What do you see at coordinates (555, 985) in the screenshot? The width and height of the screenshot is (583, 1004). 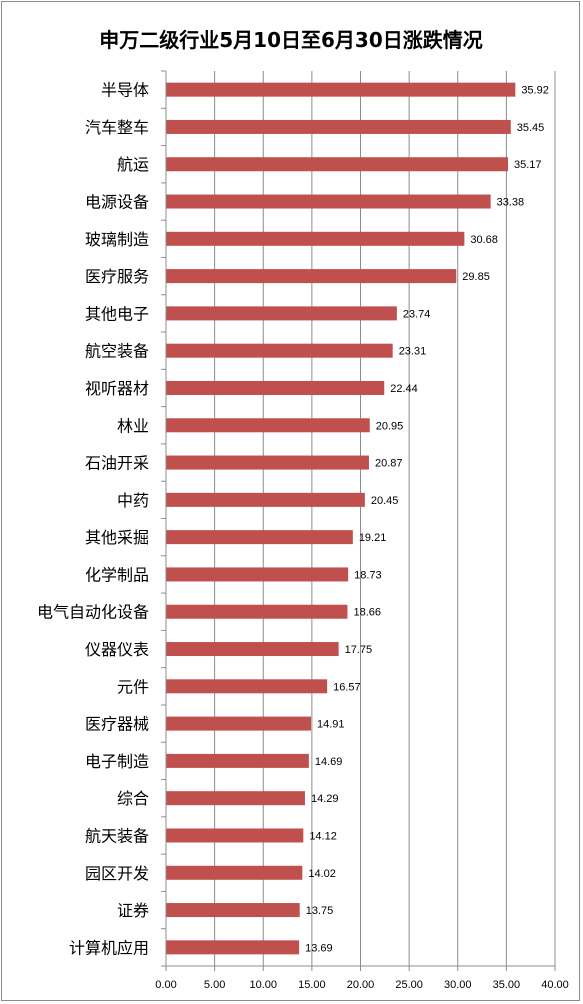 I see `x-tick-label: 40.00` at bounding box center [555, 985].